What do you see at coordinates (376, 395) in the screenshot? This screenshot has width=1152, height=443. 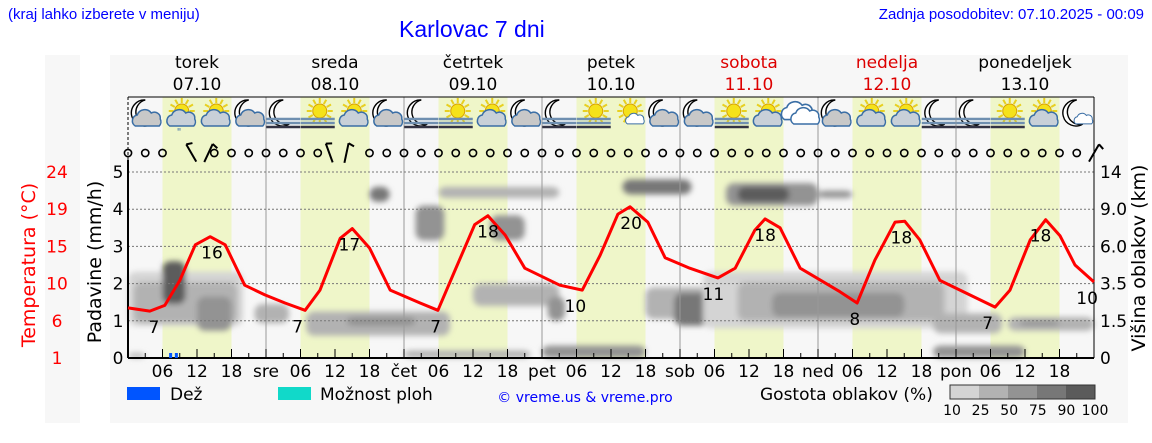 I see `legend-shower-label: Možnost ploh` at bounding box center [376, 395].